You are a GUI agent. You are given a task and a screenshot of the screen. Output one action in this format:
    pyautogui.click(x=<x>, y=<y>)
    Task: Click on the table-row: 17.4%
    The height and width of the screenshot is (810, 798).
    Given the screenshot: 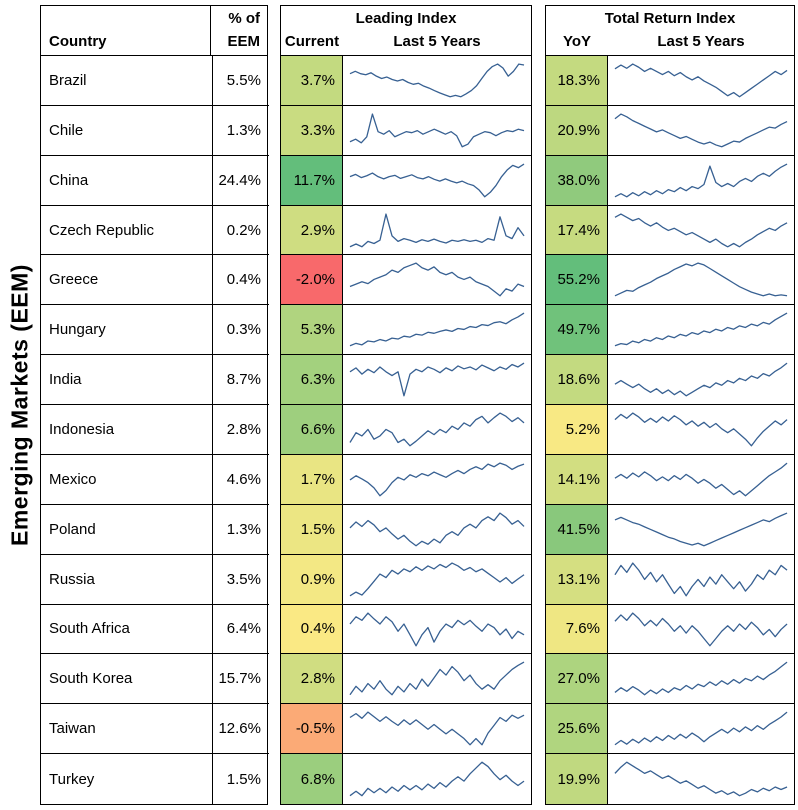 What is the action you would take?
    pyautogui.click(x=670, y=230)
    